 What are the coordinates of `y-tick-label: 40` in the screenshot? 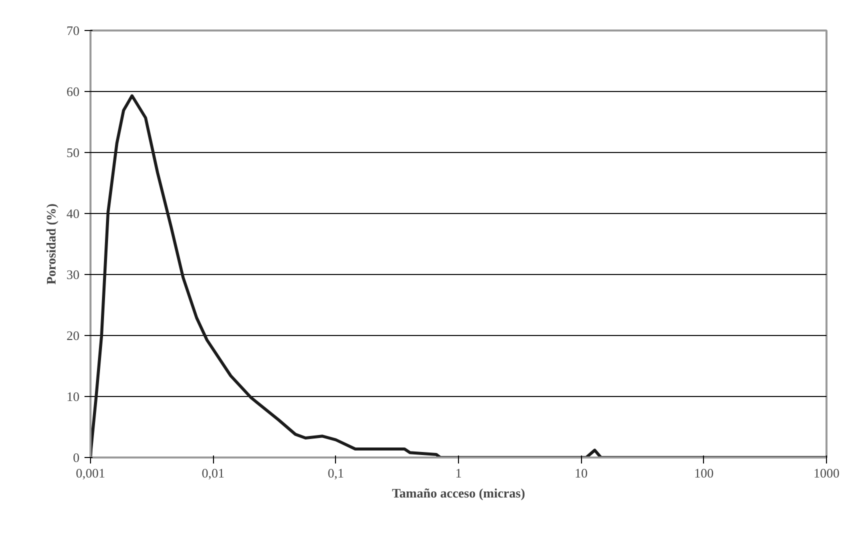 It's located at (73, 213).